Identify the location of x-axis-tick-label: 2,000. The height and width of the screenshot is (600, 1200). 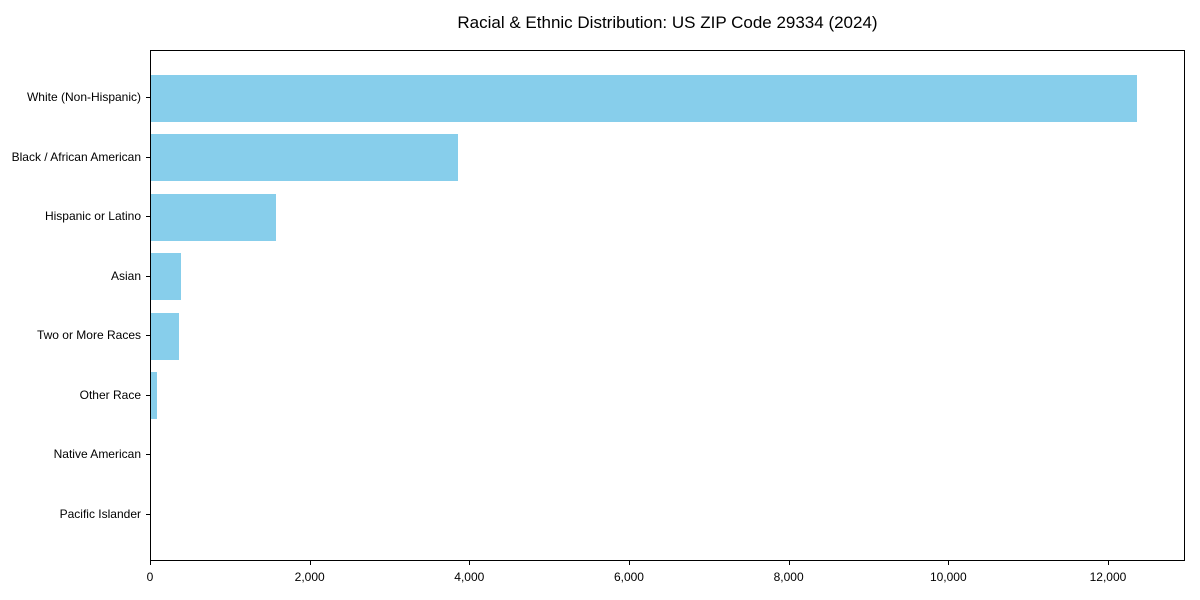
(309, 577).